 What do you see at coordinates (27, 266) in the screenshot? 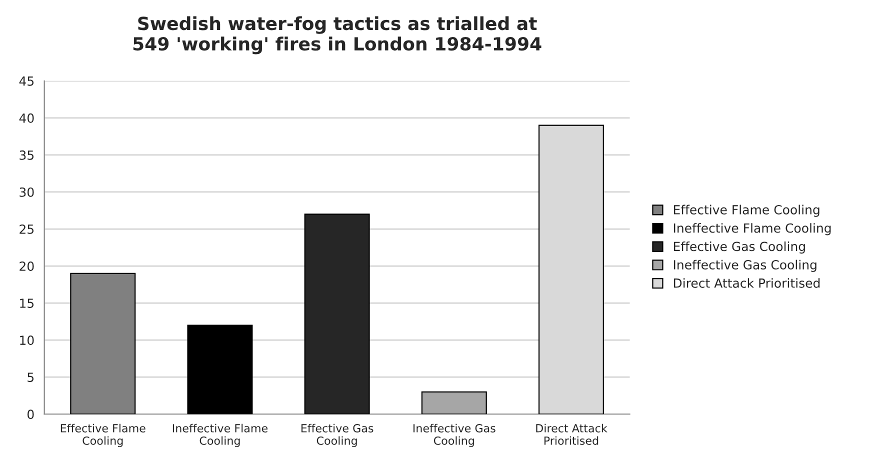
I see `y-tick-label: 20` at bounding box center [27, 266].